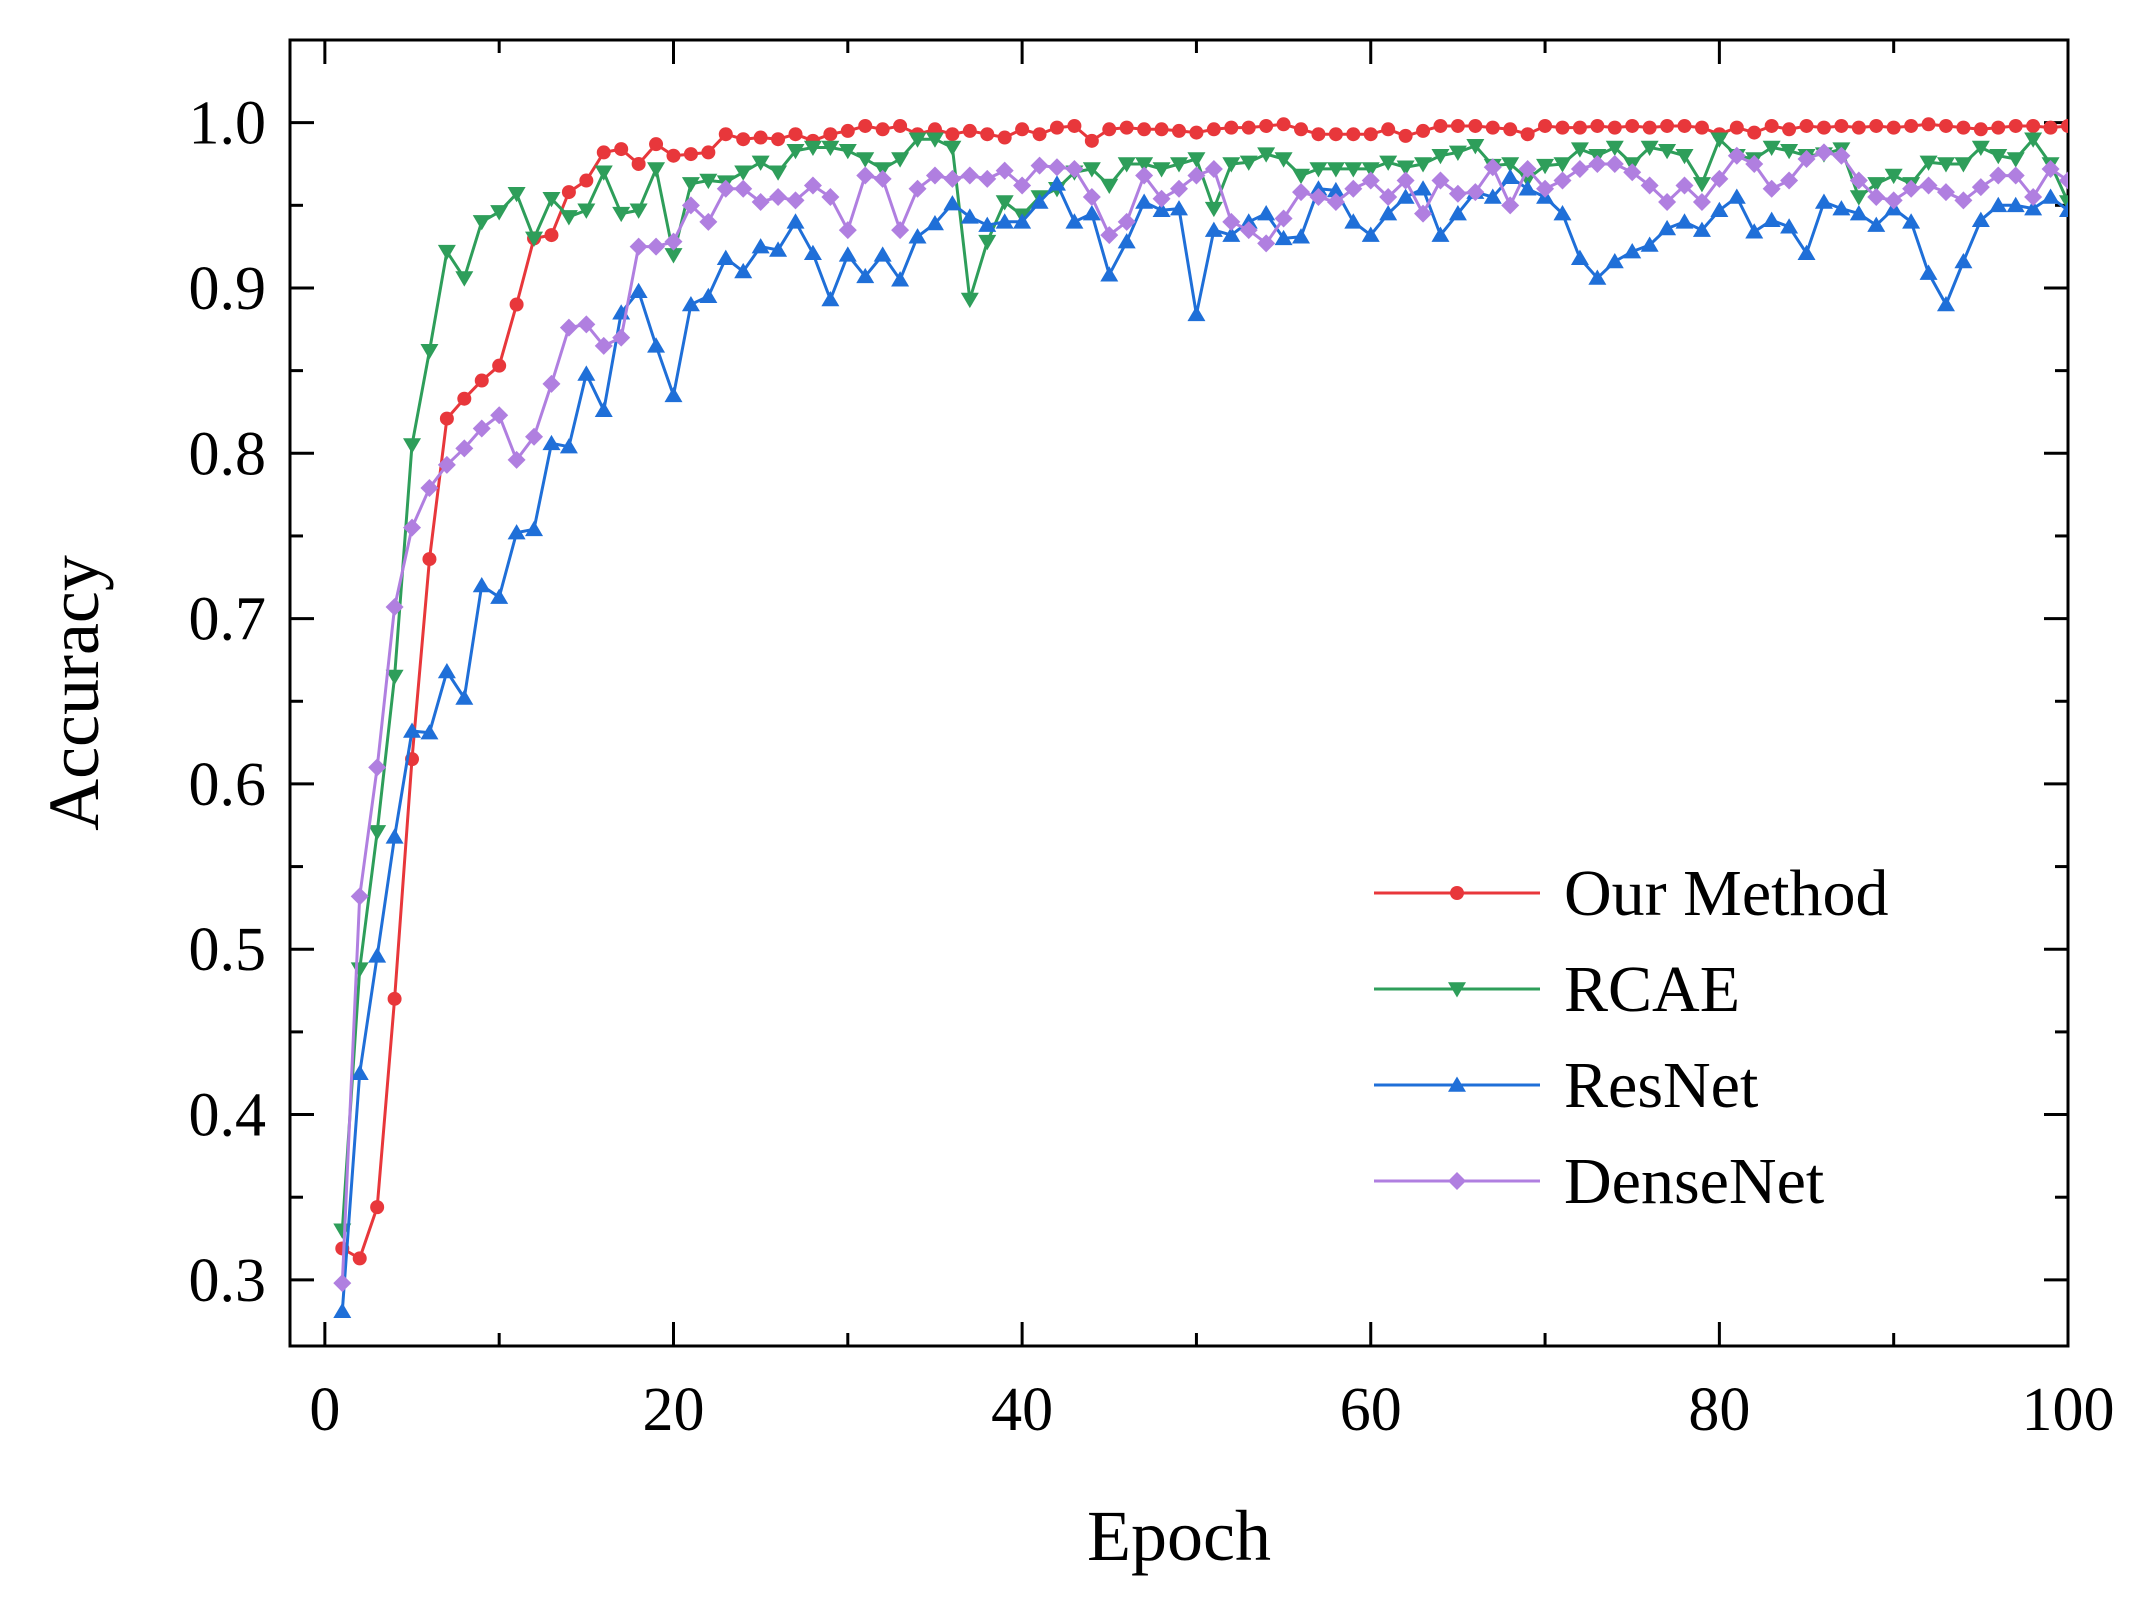 The width and height of the screenshot is (2144, 1598). I want to click on y-tick-label: 1.0, so click(228, 124).